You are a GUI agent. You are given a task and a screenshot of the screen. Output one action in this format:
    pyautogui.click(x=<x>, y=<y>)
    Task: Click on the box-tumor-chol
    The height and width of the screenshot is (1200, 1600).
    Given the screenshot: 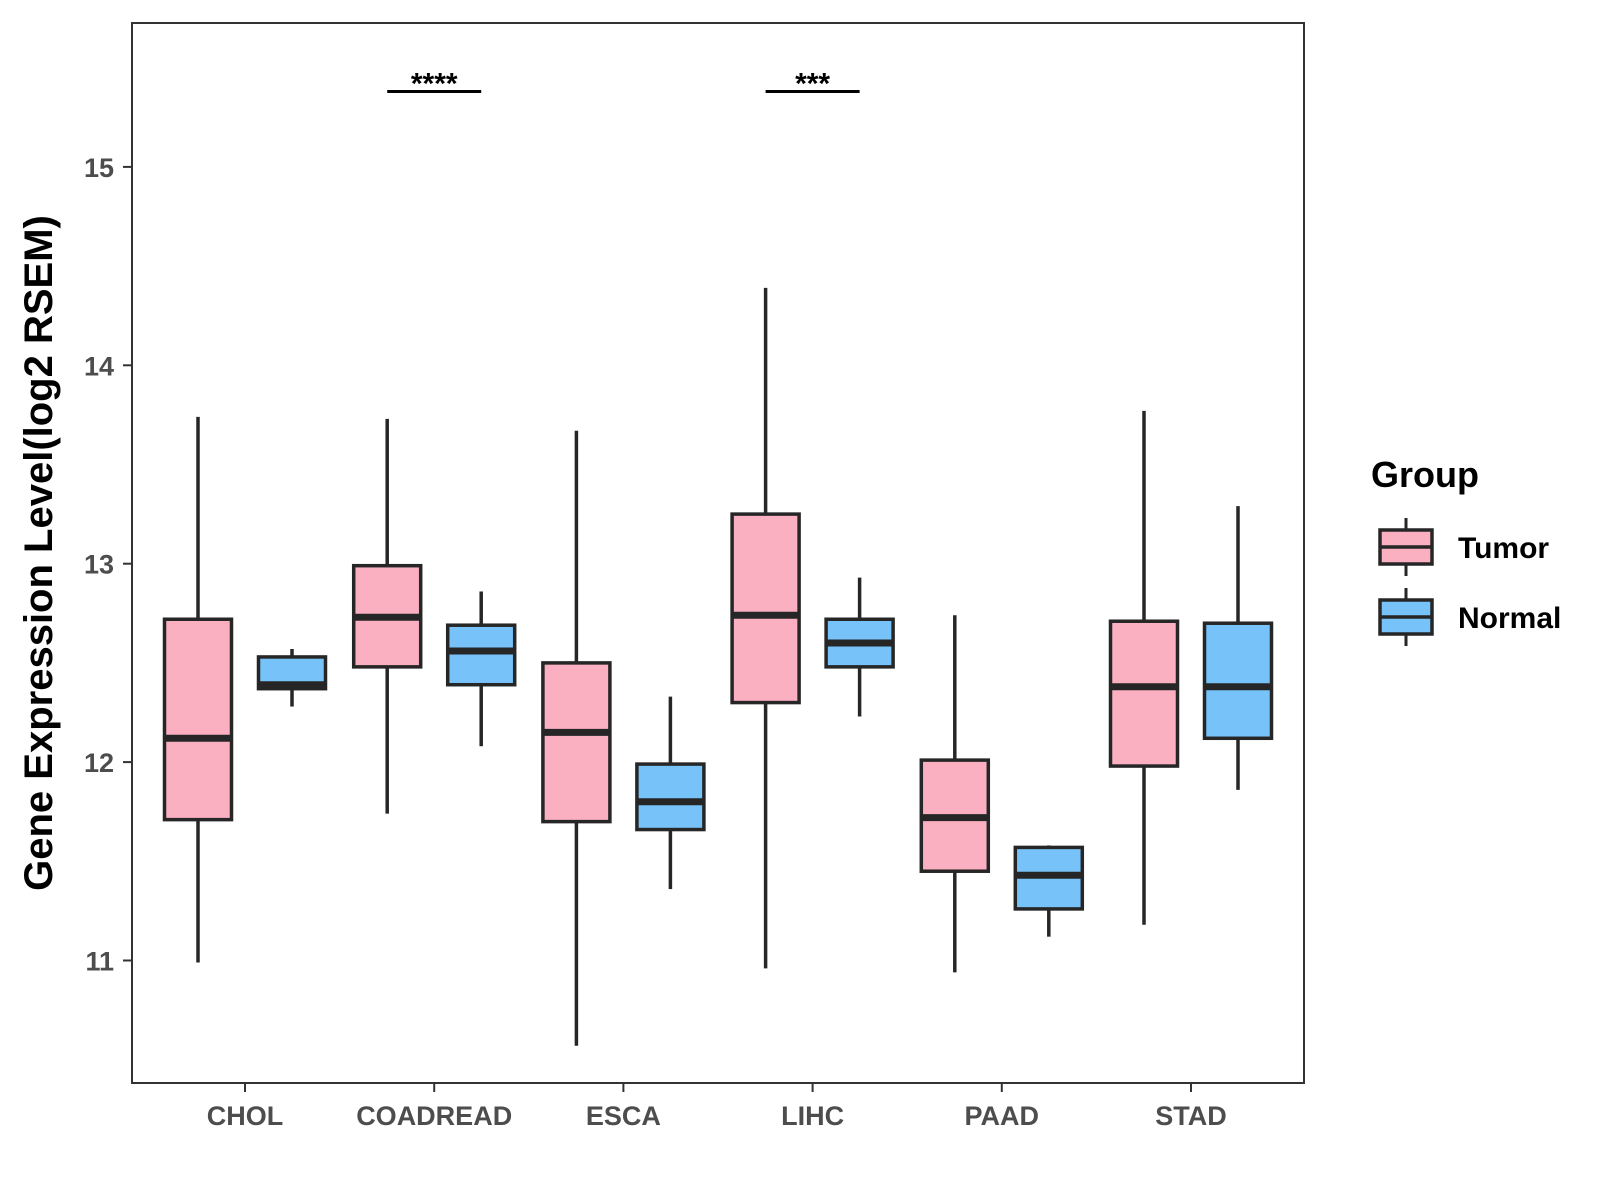 What is the action you would take?
    pyautogui.click(x=198, y=689)
    